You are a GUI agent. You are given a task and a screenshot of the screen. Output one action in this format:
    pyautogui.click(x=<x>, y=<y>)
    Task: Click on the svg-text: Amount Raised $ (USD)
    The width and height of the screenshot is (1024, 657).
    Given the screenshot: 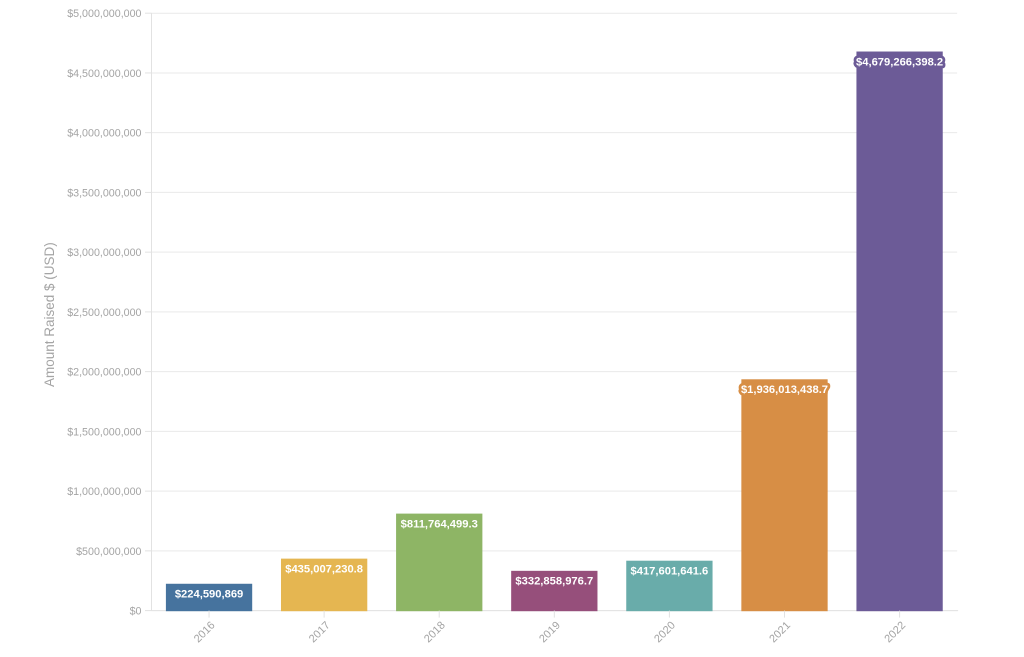 What is the action you would take?
    pyautogui.click(x=49, y=314)
    